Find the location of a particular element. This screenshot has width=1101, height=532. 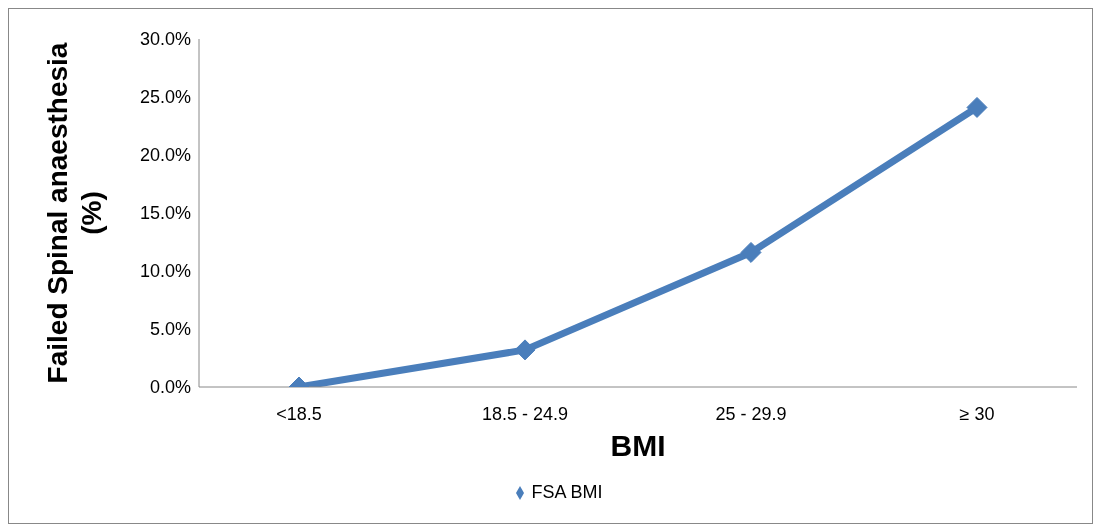

y-tick-label: 5.0% is located at coordinates (170, 329).